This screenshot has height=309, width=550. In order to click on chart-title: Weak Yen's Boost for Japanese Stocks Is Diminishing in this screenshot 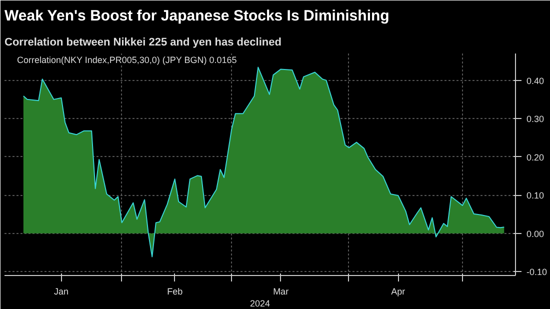, I will do `click(197, 16)`.